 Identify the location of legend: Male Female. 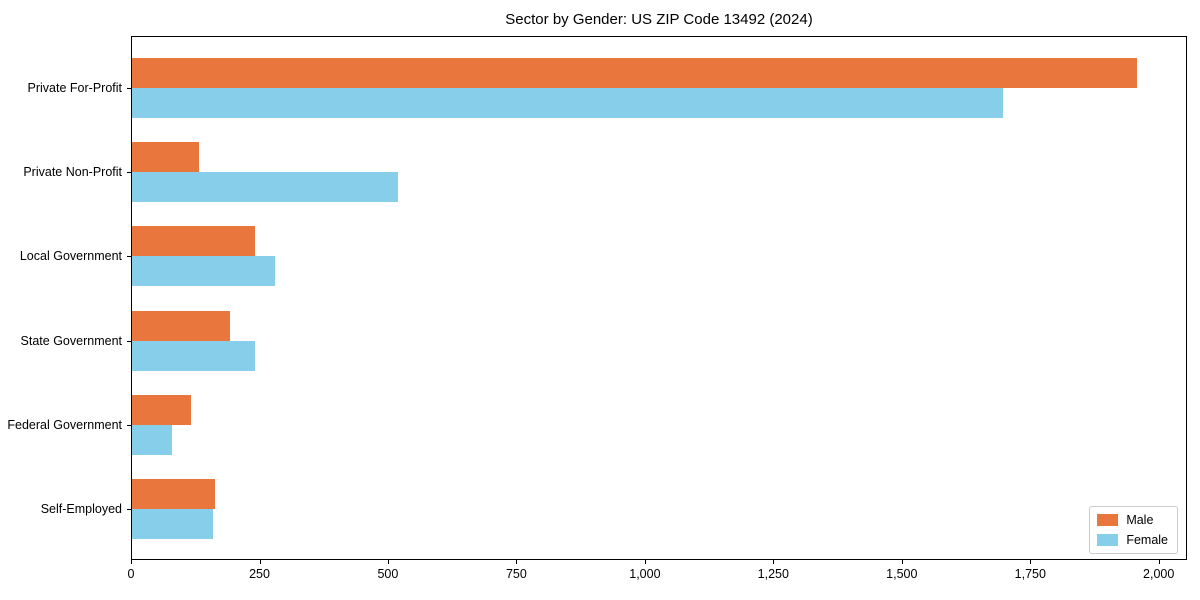
(1133, 530).